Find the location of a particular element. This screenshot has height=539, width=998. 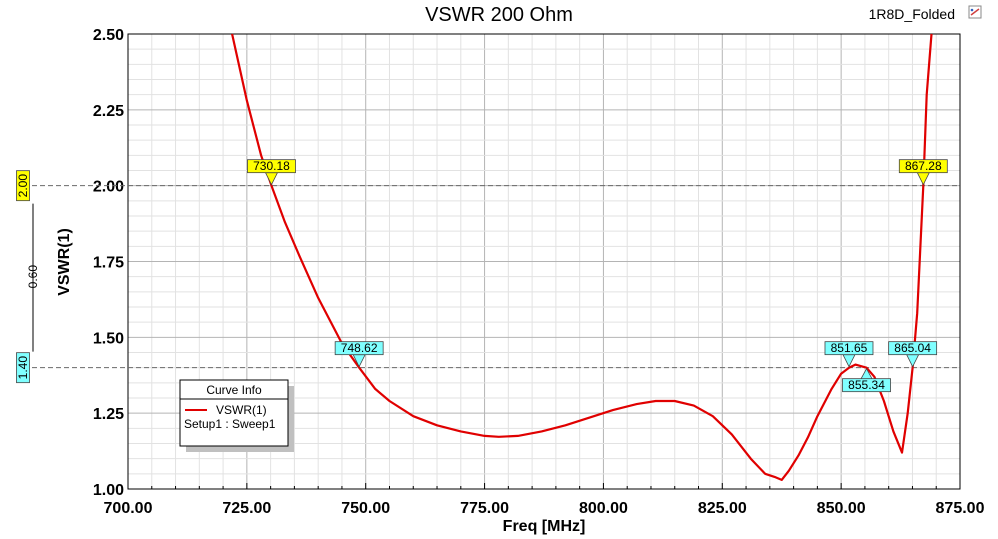

x-tick-label: 875.00 is located at coordinates (960, 508).